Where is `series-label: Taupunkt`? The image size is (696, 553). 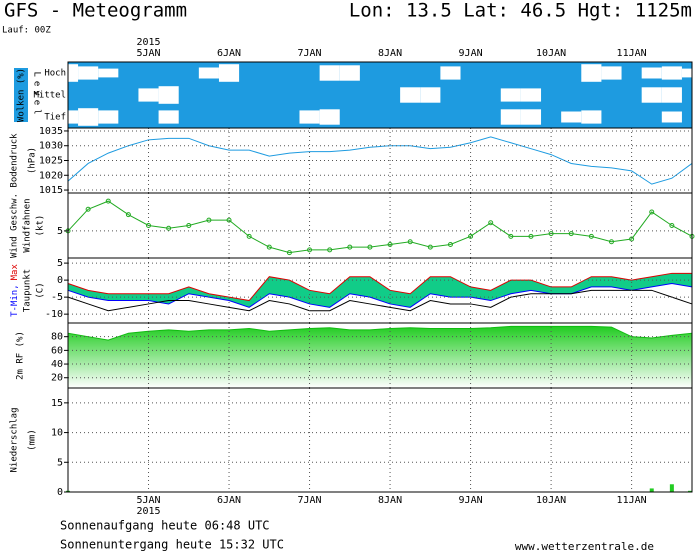
series-label: Taupunkt is located at coordinates (28, 290).